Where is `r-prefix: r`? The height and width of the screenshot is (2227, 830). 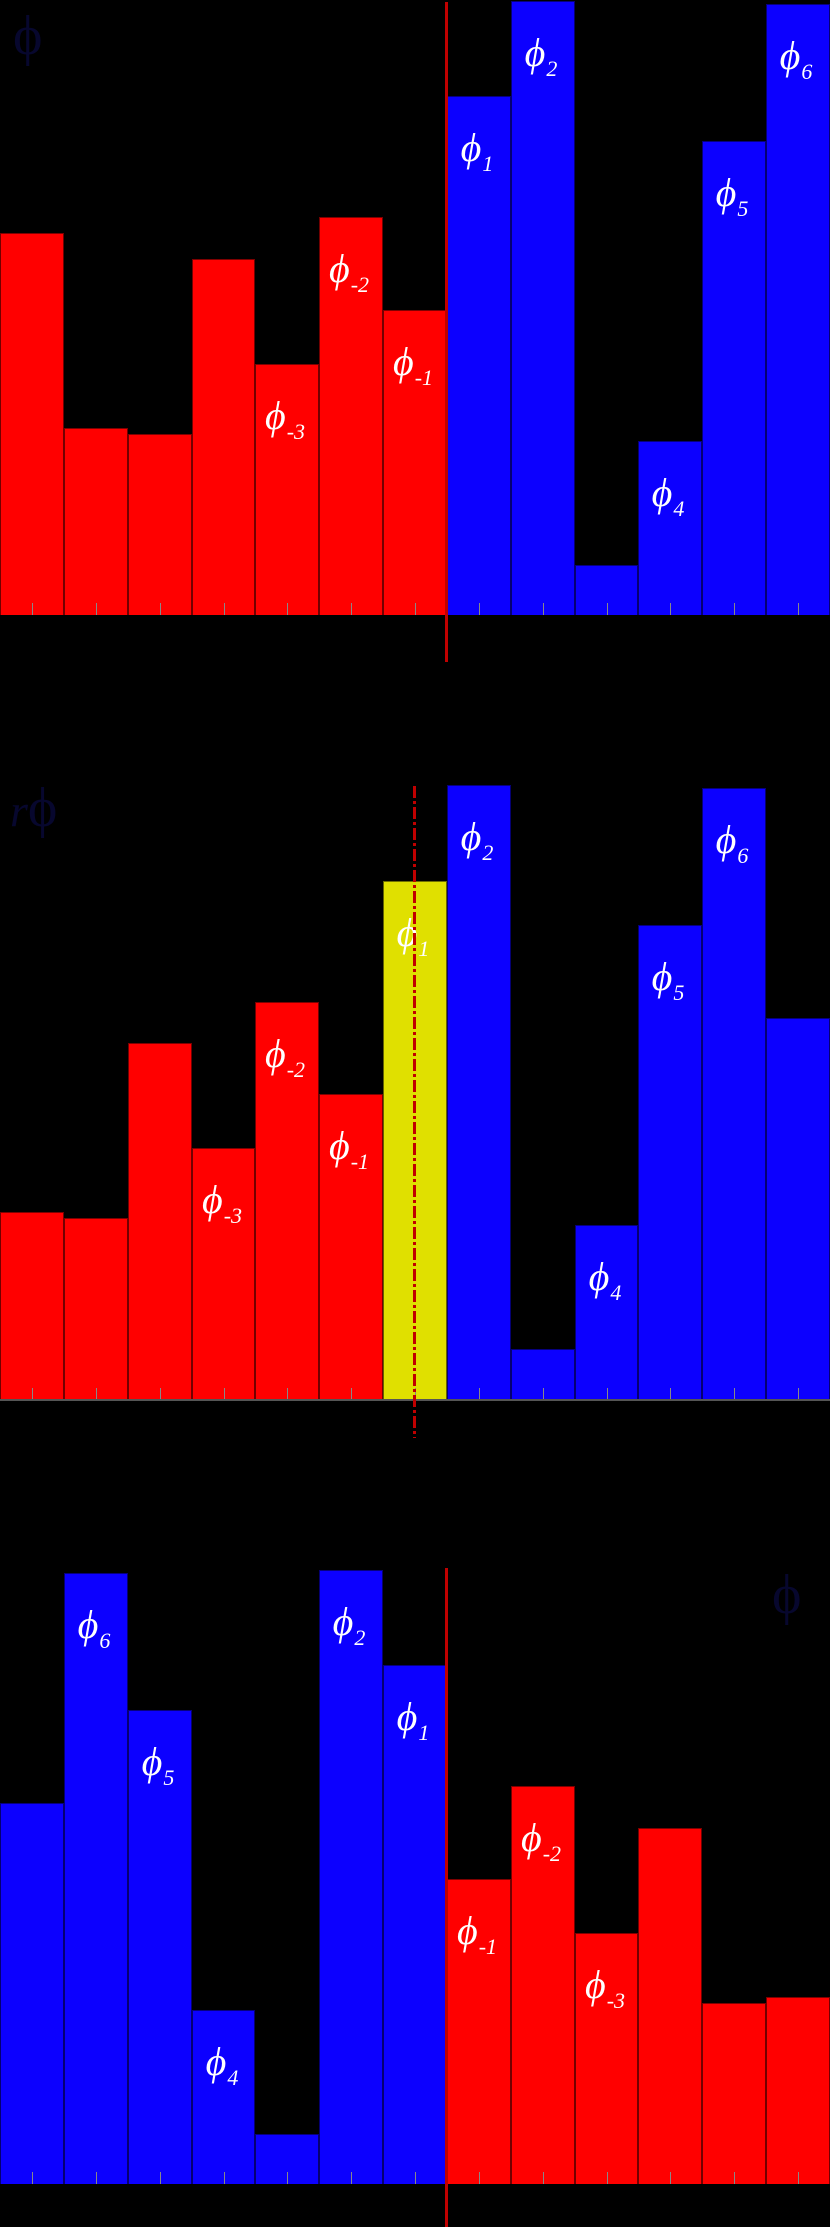
r-prefix: r is located at coordinates (19, 810).